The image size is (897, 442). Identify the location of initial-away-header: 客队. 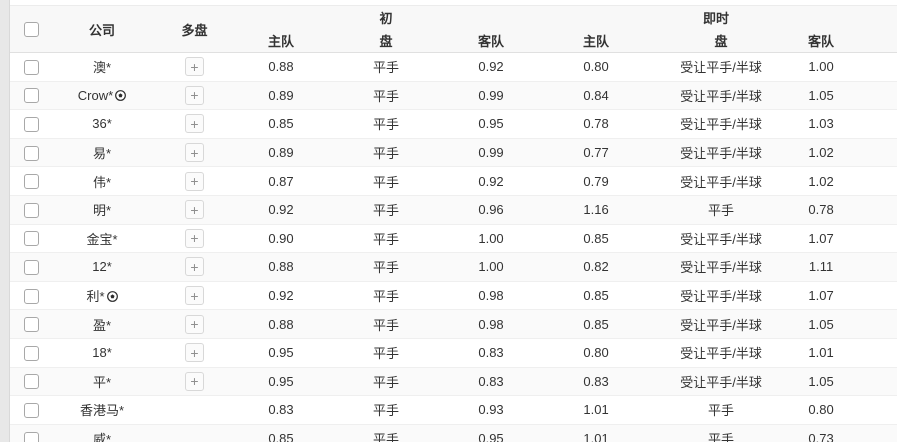
(491, 41).